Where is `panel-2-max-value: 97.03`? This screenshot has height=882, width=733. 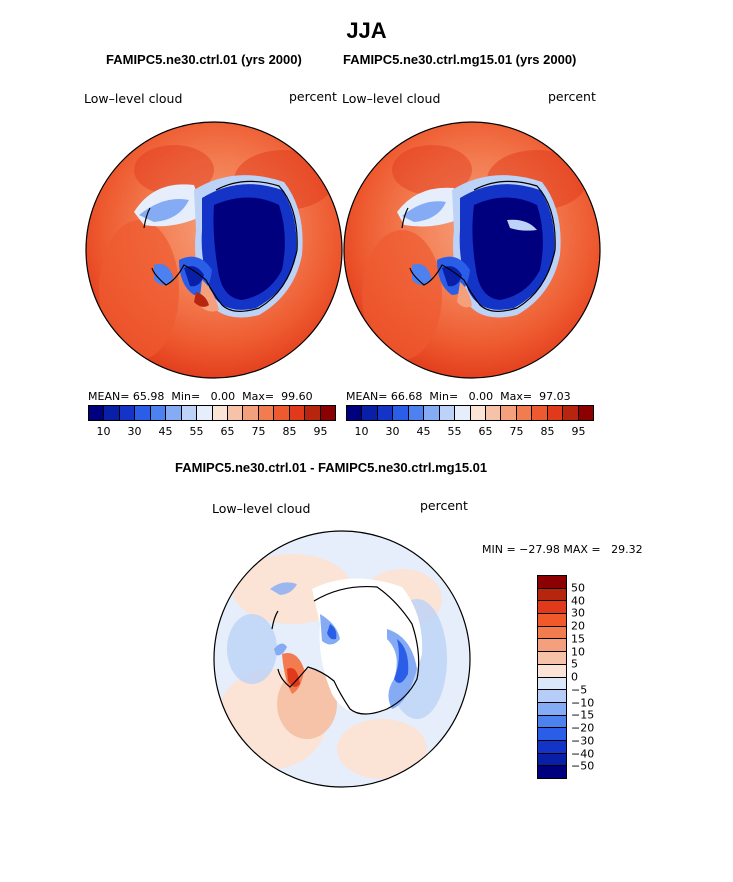
panel-2-max-value: 97.03 is located at coordinates (555, 396).